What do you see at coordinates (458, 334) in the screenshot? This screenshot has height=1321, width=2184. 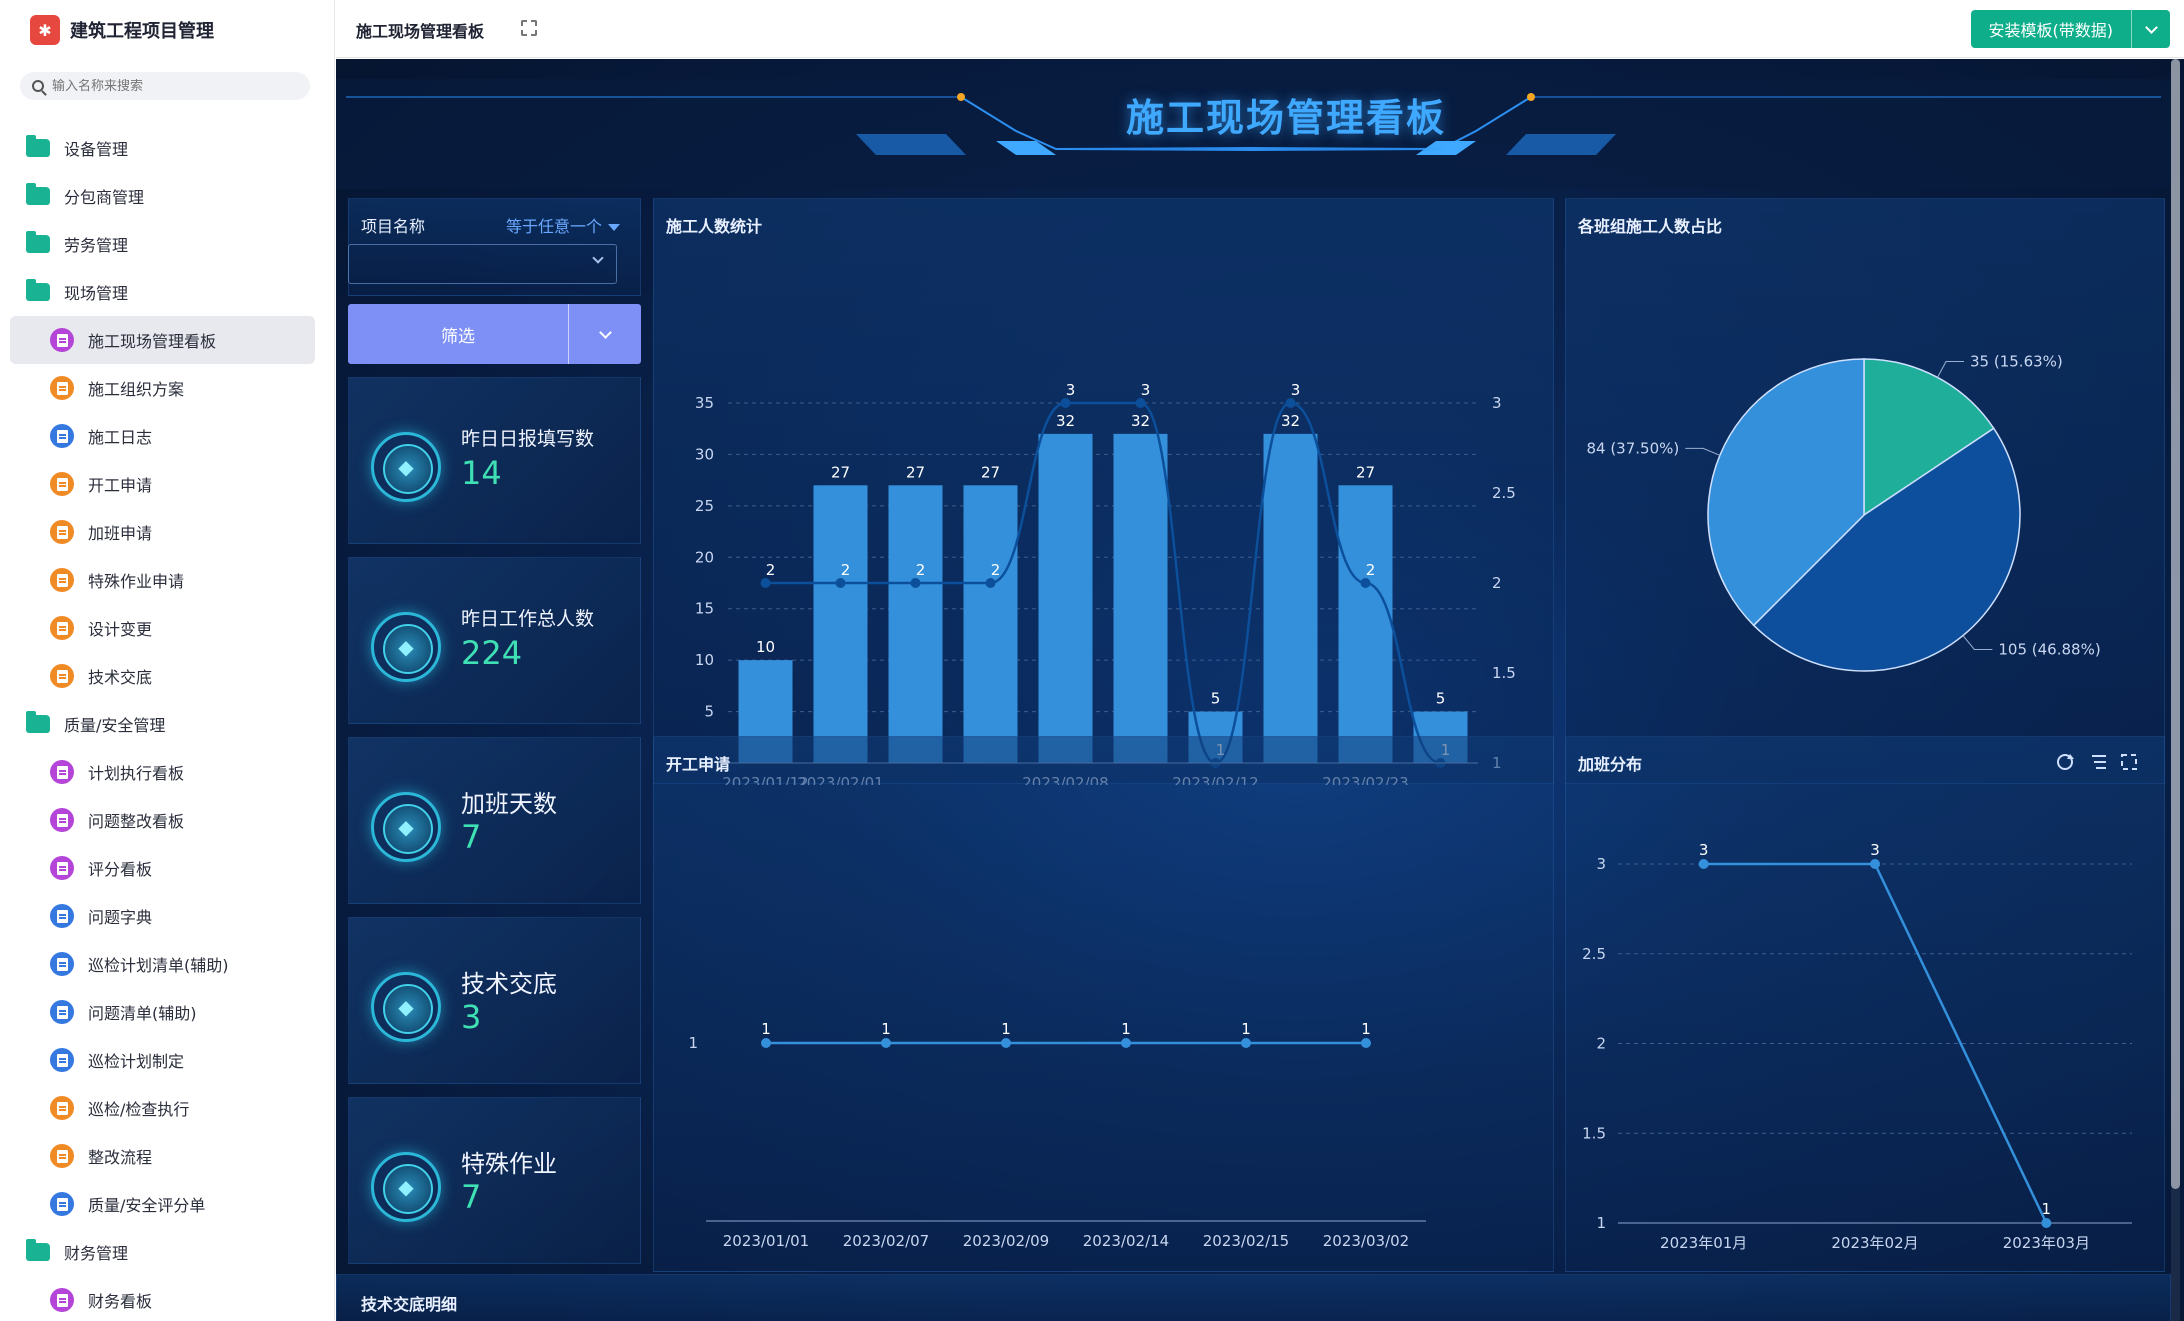 I see `filter-button-label: 筛选` at bounding box center [458, 334].